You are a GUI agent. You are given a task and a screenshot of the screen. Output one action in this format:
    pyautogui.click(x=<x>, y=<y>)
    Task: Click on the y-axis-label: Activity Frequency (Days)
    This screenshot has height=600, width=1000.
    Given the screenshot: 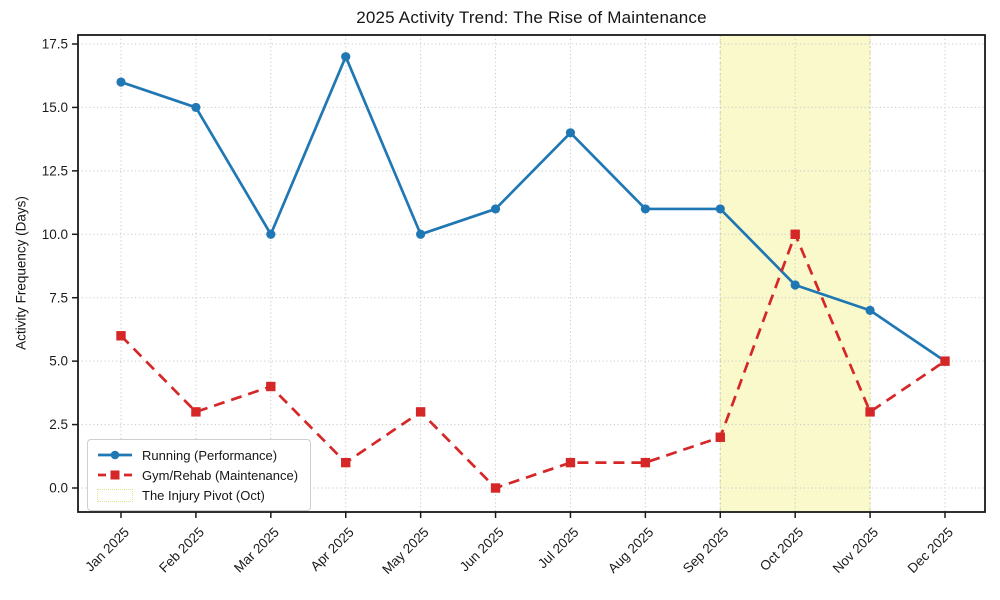 What is the action you would take?
    pyautogui.click(x=21, y=273)
    